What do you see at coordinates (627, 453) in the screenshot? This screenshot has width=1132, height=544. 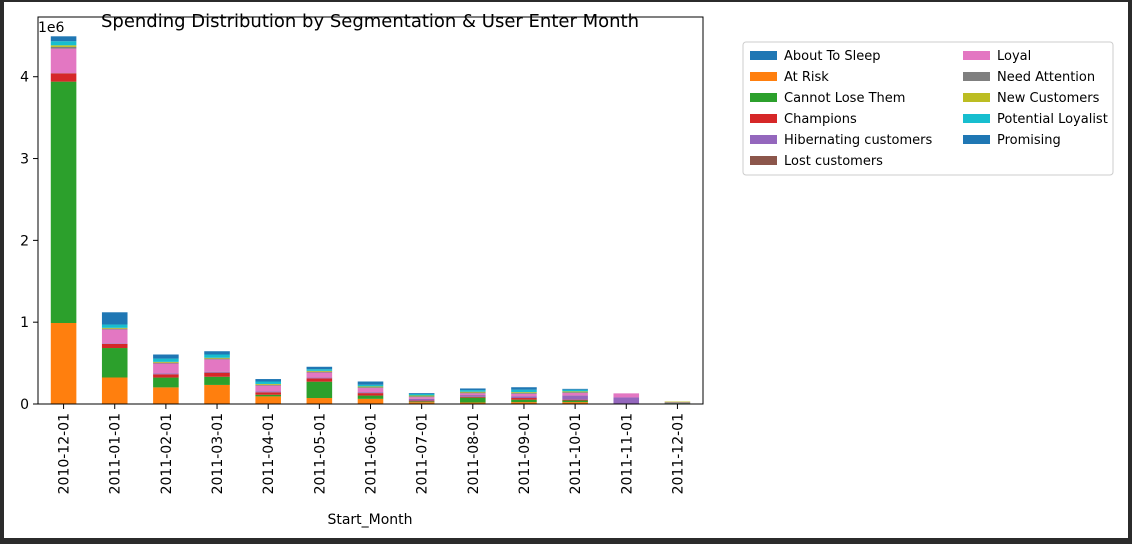 I see `x-tick-label-11: 2011-11-01` at bounding box center [627, 453].